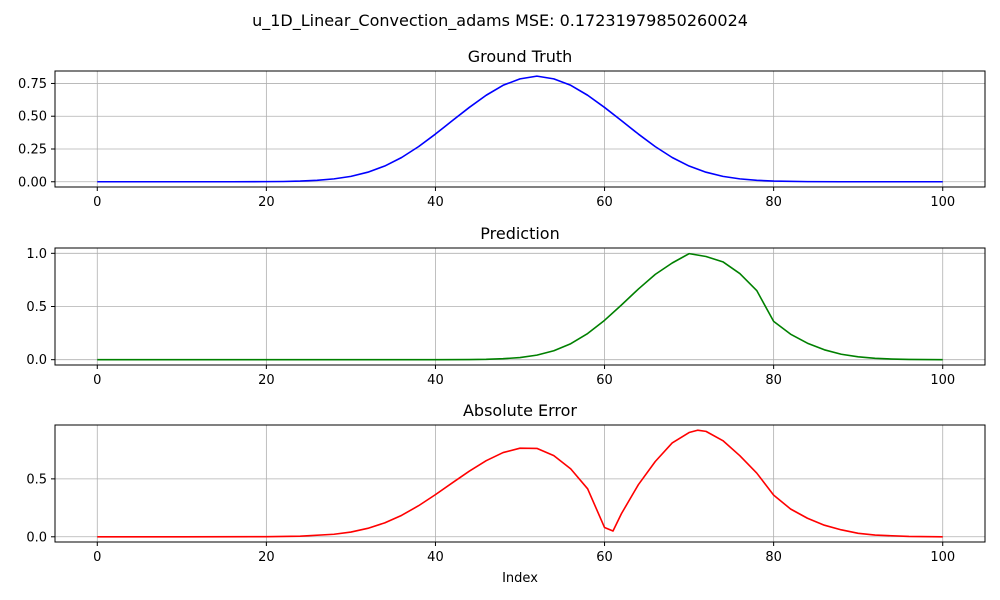  I want to click on subplot-title: Absolute Error, so click(520, 410).